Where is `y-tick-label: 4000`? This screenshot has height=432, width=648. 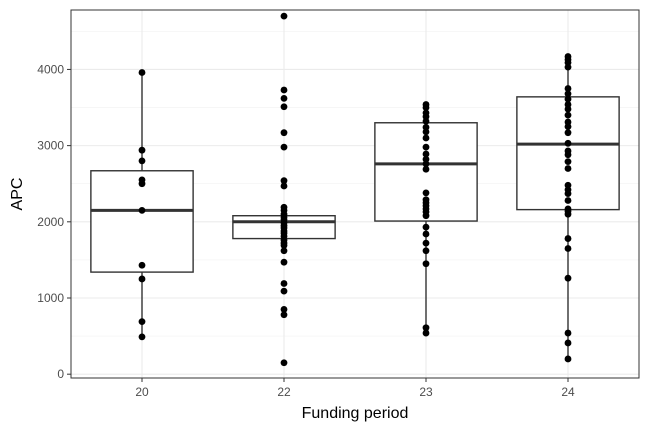 y-tick-label: 4000 is located at coordinates (50, 69).